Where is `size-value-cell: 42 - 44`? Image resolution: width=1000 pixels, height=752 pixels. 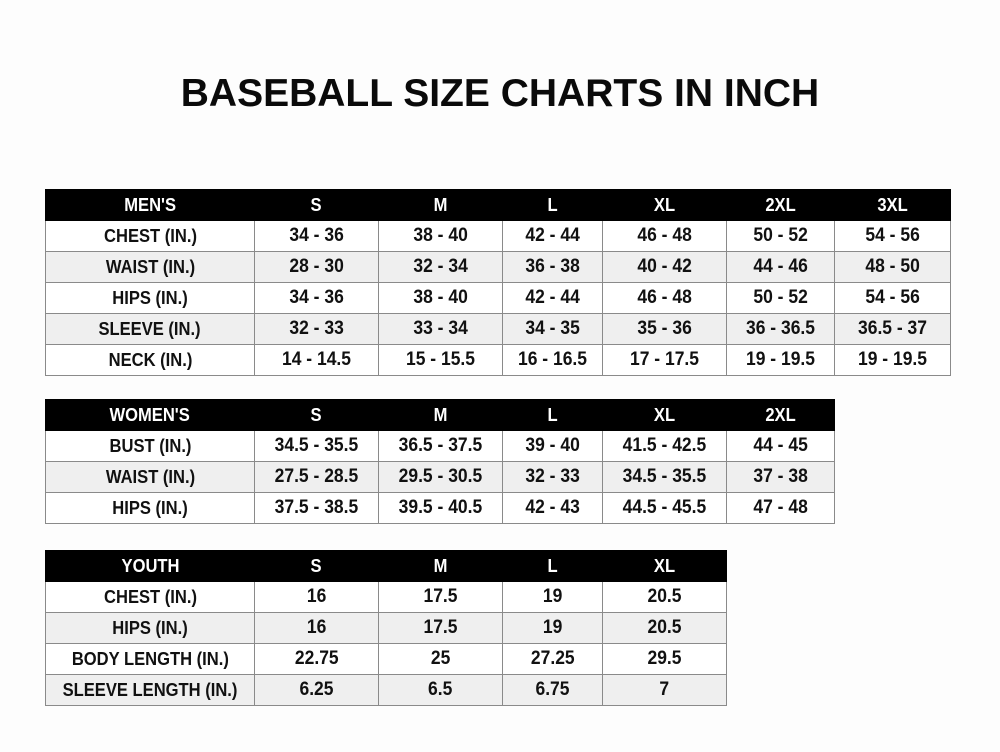 size-value-cell: 42 - 44 is located at coordinates (552, 298).